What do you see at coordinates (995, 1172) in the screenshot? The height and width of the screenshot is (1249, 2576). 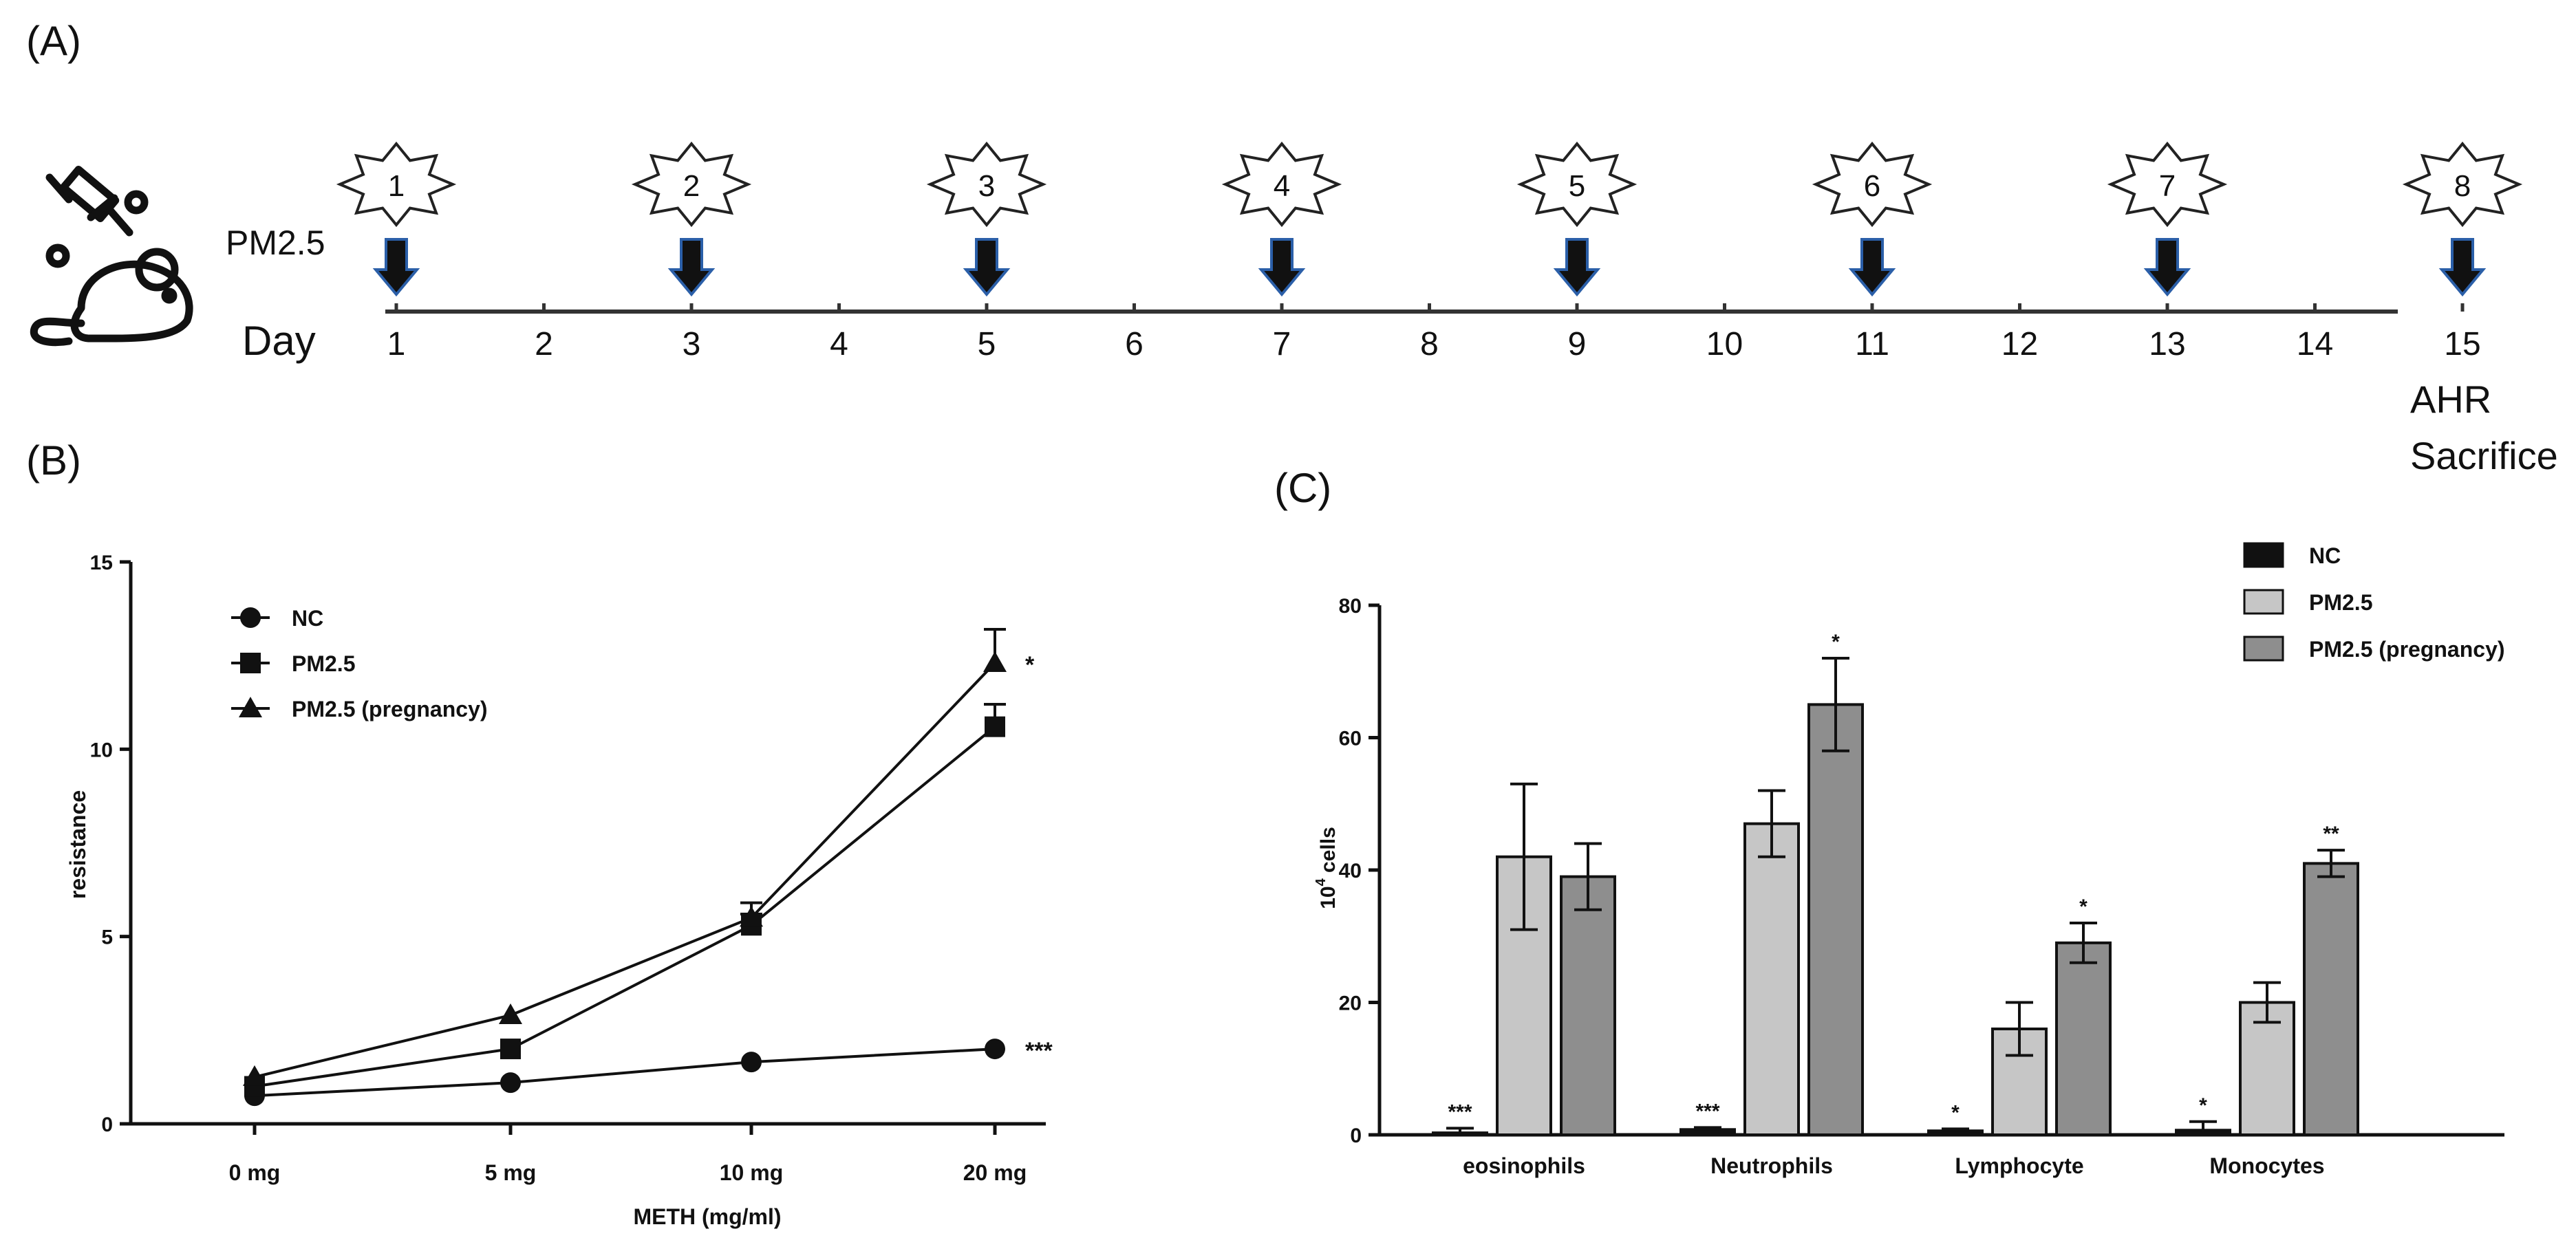 I see `x-tick-label: 20 mg` at bounding box center [995, 1172].